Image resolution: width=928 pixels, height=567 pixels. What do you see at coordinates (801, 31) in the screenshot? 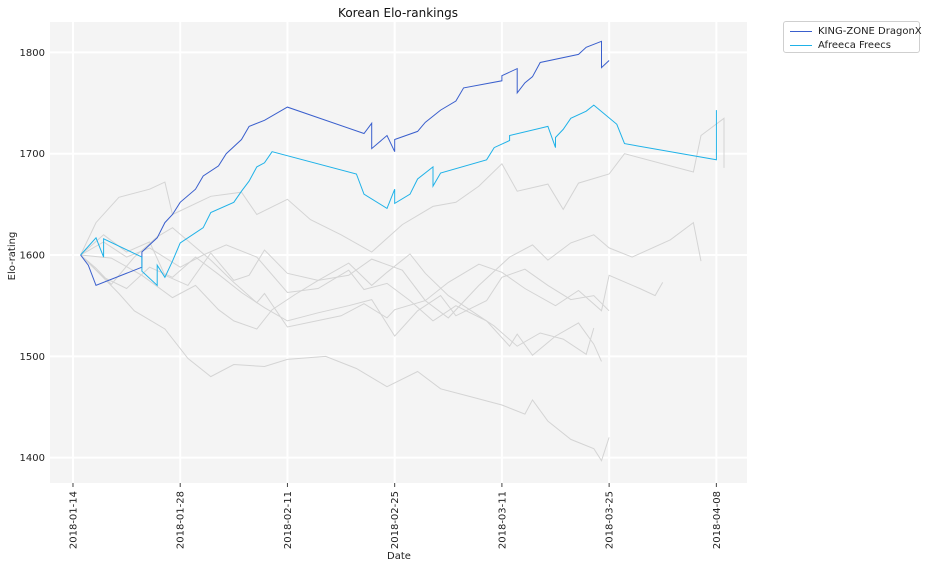
I see `legend-swatch-king-zone` at bounding box center [801, 31].